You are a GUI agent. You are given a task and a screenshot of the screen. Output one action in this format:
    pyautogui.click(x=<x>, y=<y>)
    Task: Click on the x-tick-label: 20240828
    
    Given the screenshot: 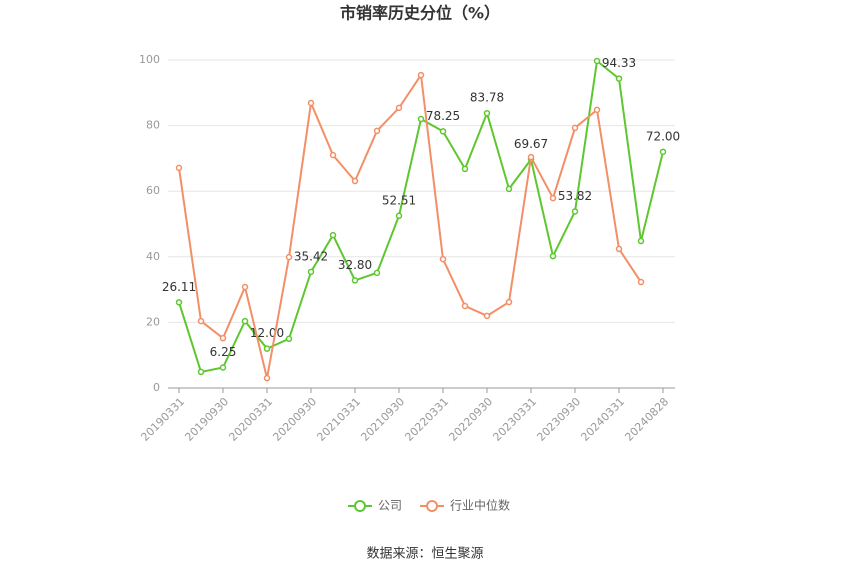 What is the action you would take?
    pyautogui.click(x=646, y=419)
    